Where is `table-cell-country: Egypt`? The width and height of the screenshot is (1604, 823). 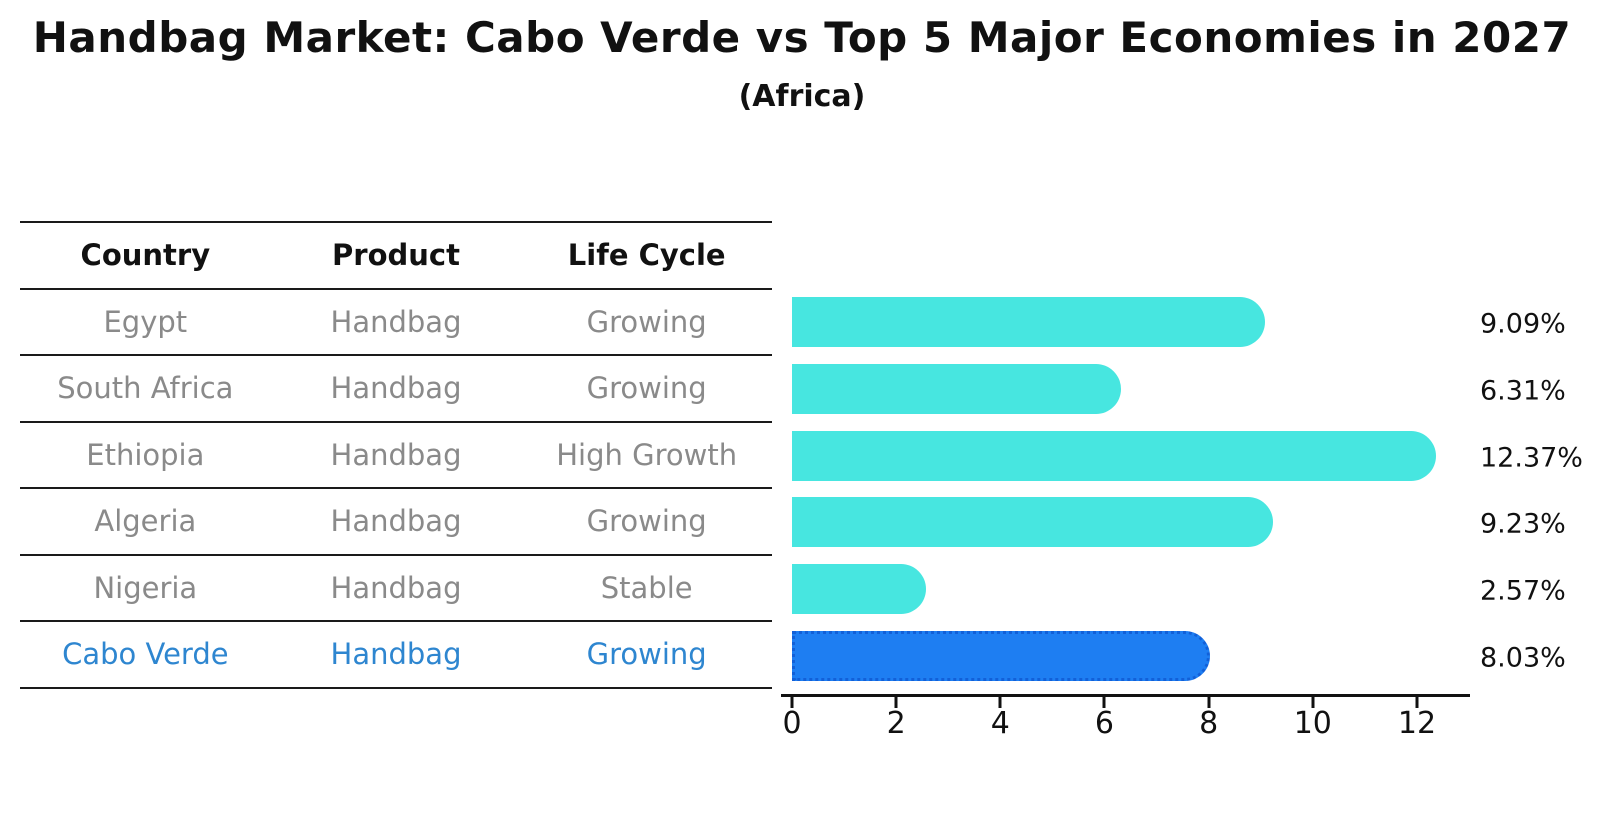
table-cell-country: Egypt is located at coordinates (145, 321).